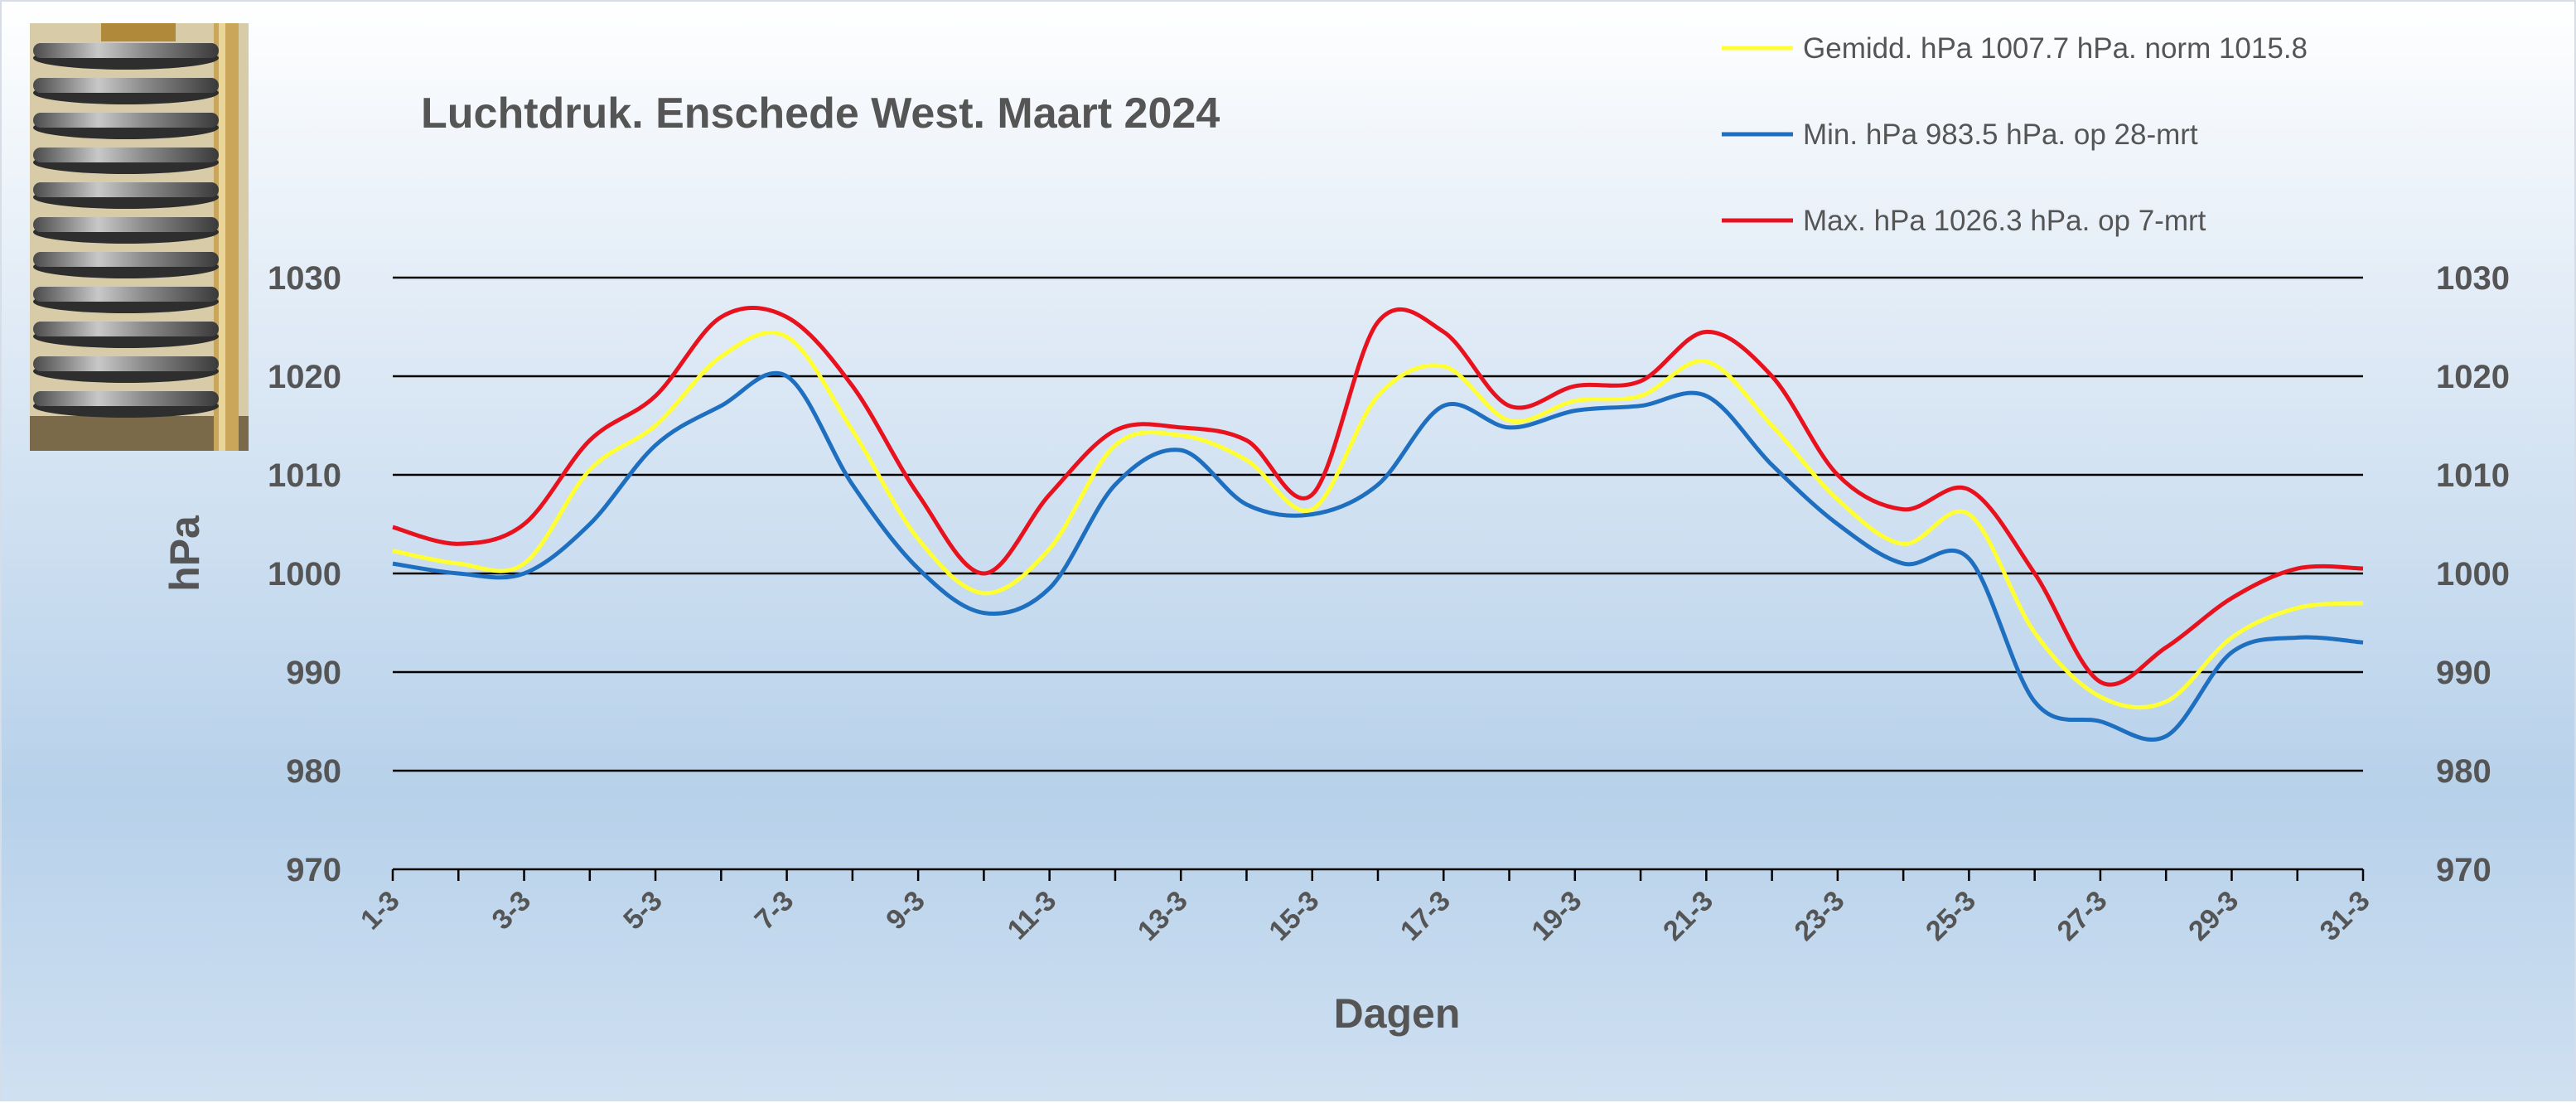 This screenshot has height=1103, width=2576. I want to click on barometer-photo, so click(139, 237).